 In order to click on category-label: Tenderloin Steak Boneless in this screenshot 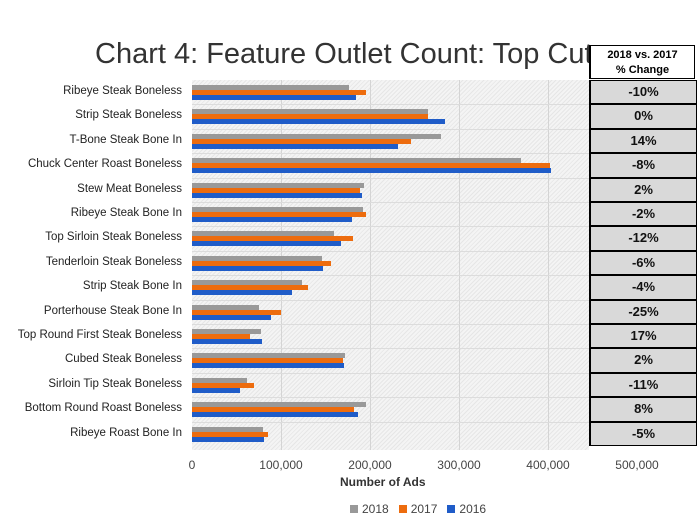, I will do `click(113, 261)`.